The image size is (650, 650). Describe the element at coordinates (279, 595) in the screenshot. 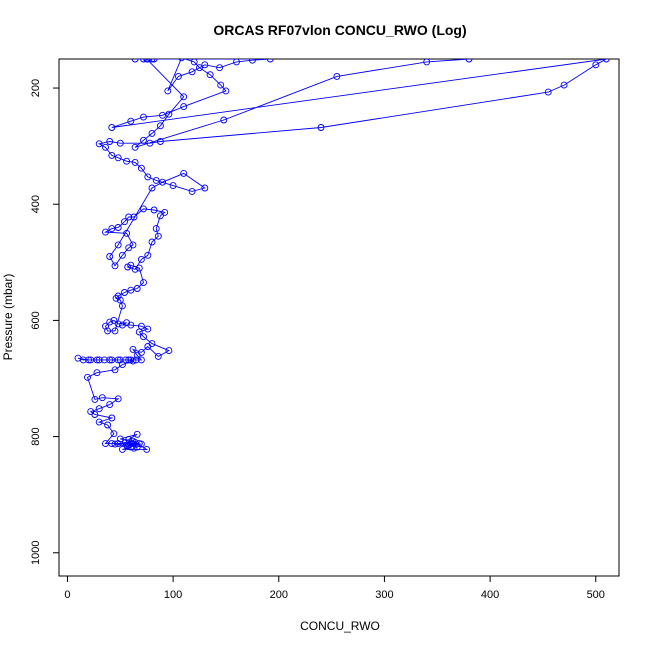

I see `x-tick-label: 200` at that location.